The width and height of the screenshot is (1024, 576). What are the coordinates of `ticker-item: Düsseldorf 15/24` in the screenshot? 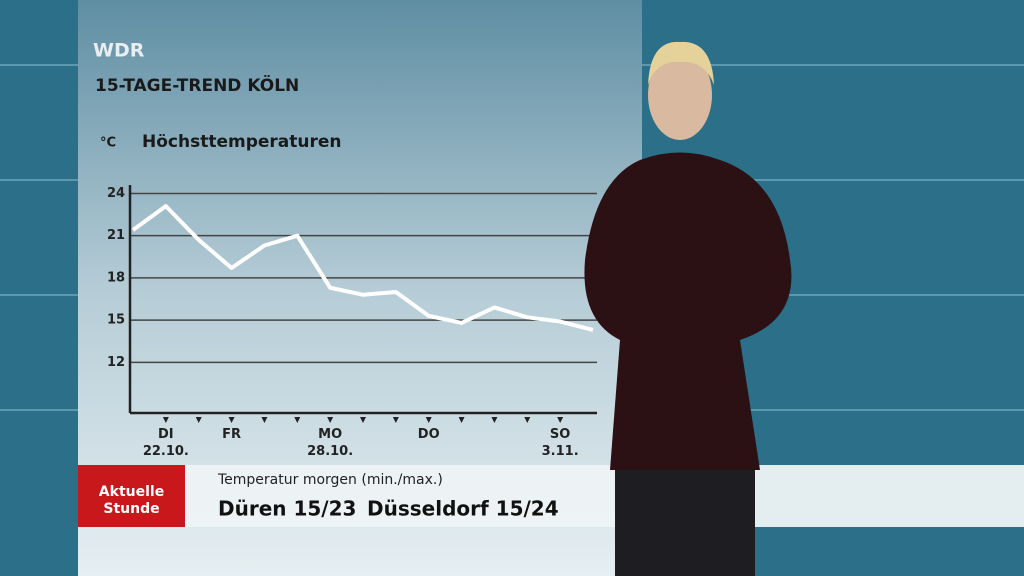 It's located at (463, 509).